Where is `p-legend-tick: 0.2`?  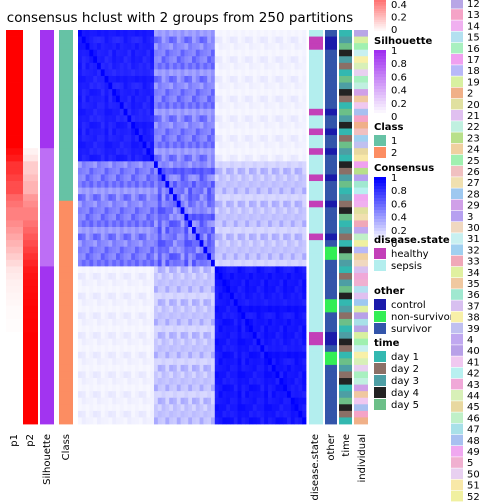
p-legend-tick: 0.2 is located at coordinates (399, 18).